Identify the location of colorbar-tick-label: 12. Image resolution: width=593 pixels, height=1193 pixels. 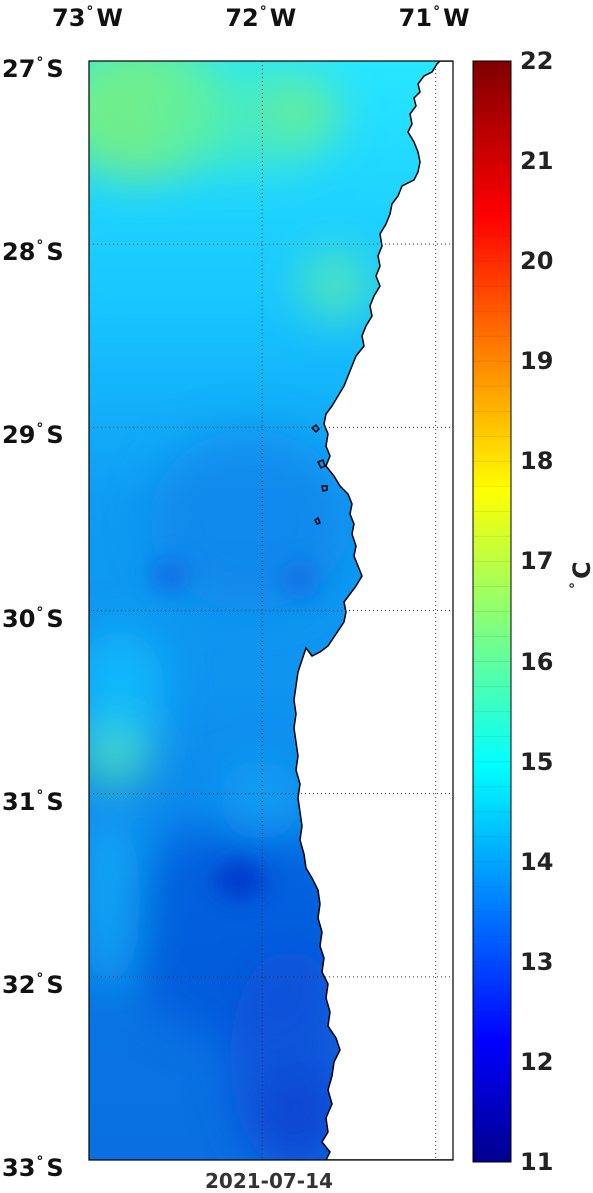
(537, 1061).